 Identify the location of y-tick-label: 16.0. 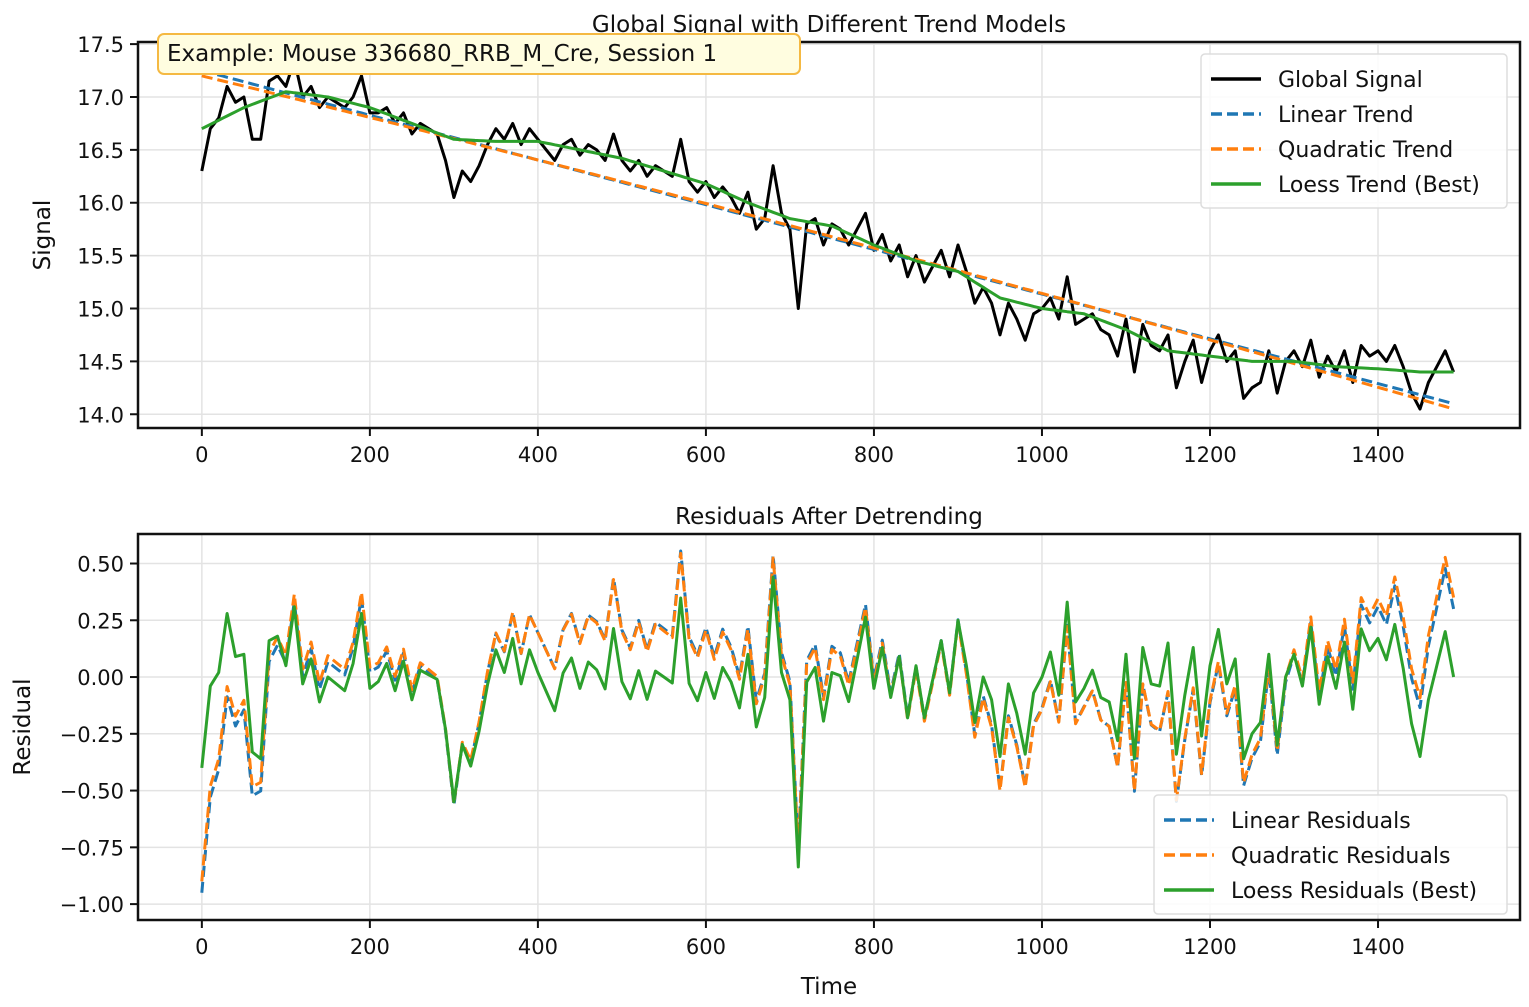
(100, 204).